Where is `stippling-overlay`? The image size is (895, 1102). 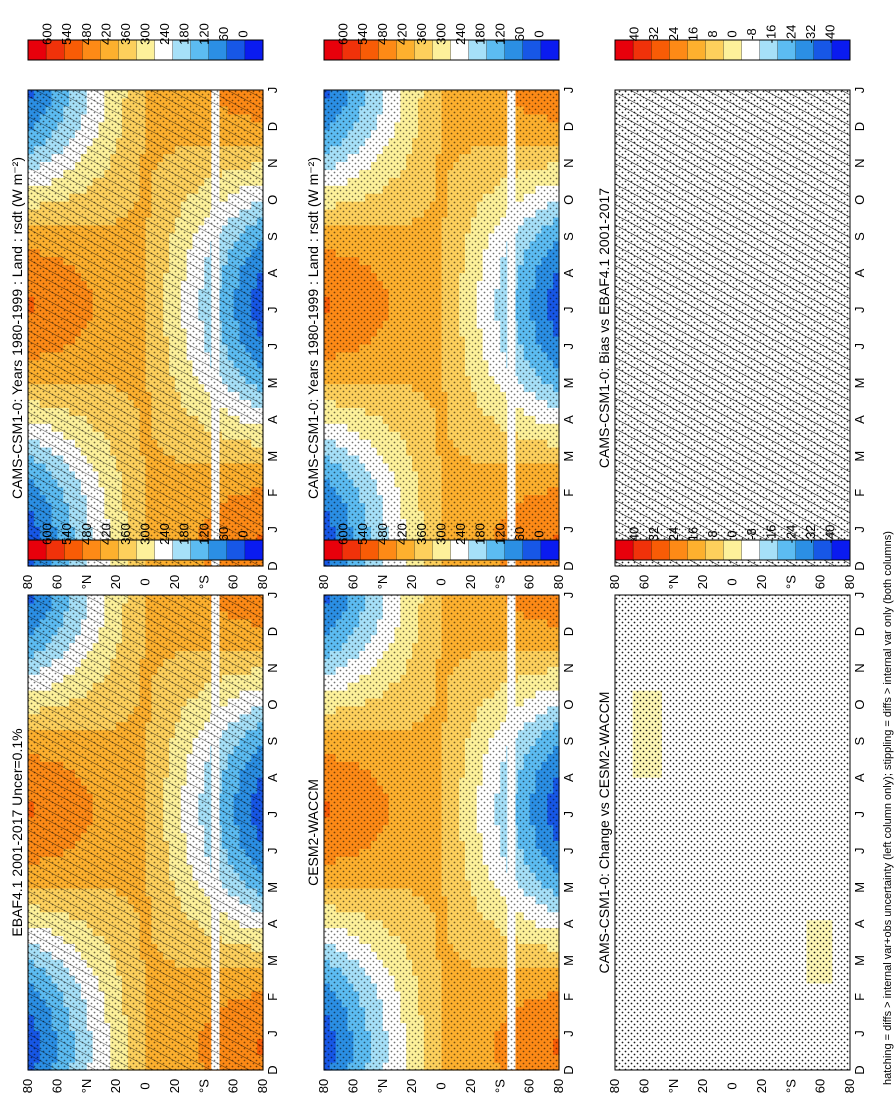
stippling-overlay is located at coordinates (441, 328).